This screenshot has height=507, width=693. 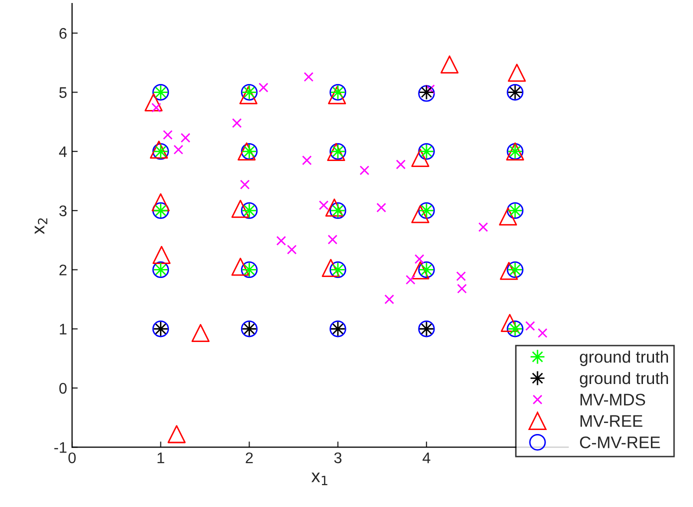 What do you see at coordinates (63, 388) in the screenshot?
I see `y-tick-label: 0` at bounding box center [63, 388].